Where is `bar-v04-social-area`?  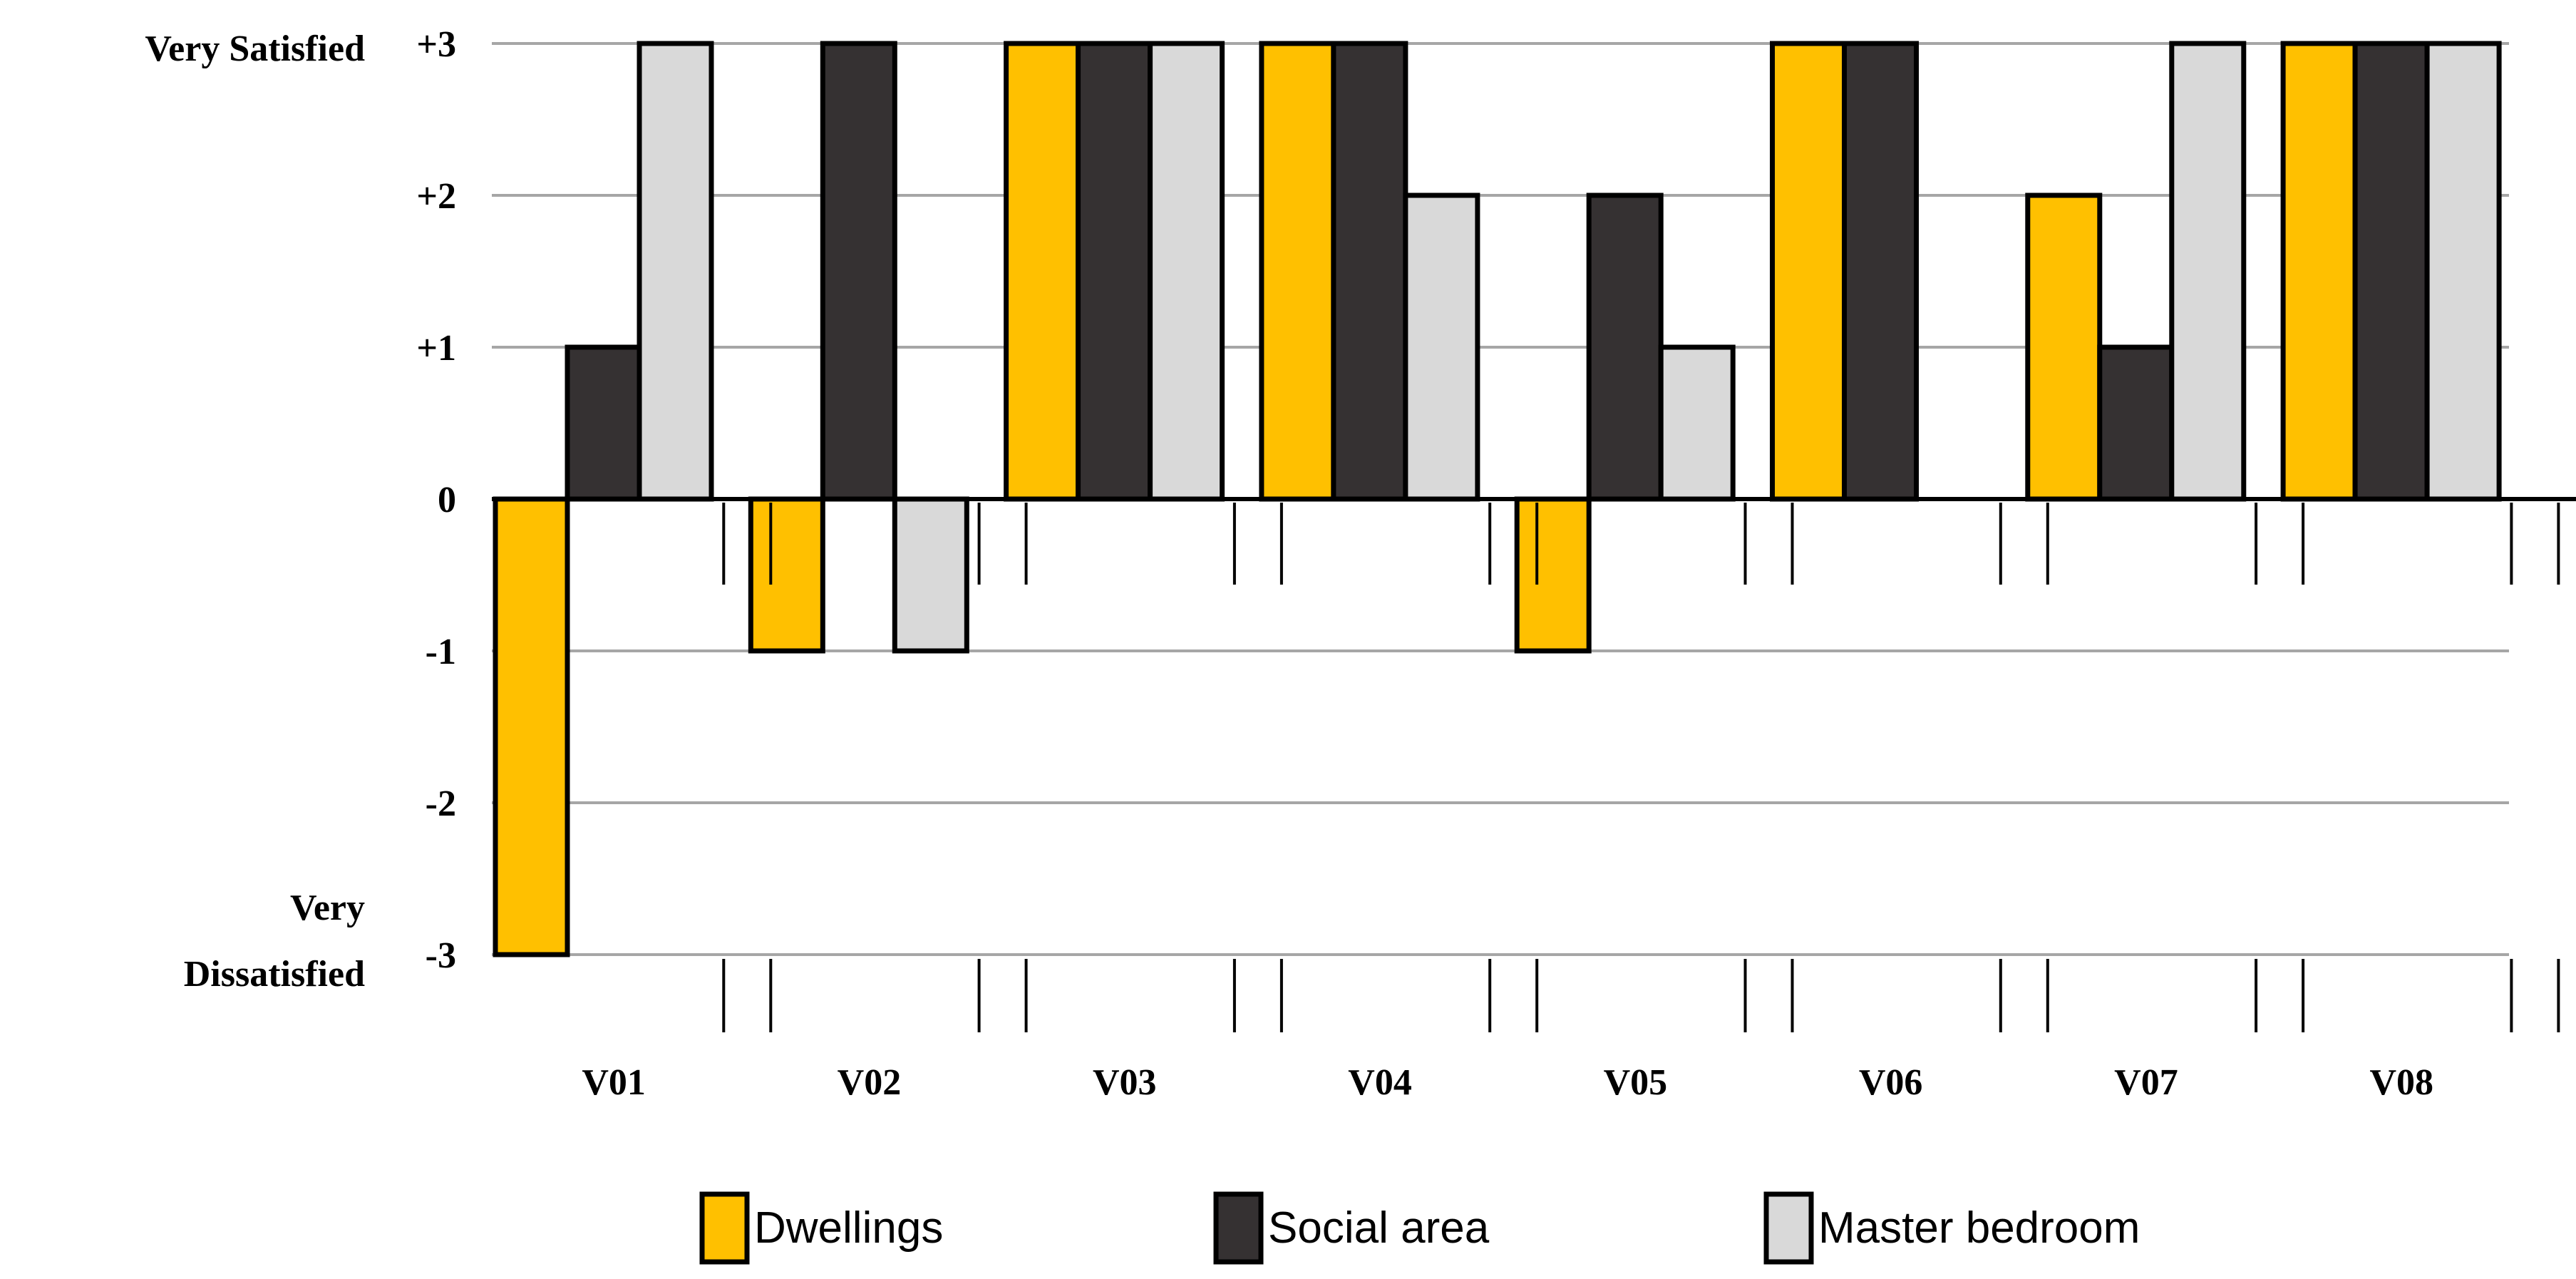 bar-v04-social-area is located at coordinates (1369, 271).